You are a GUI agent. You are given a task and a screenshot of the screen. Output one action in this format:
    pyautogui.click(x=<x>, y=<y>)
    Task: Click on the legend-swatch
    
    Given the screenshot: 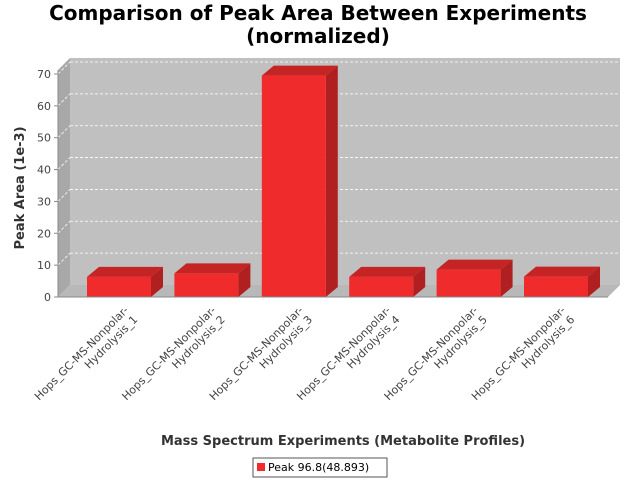 What is the action you would take?
    pyautogui.click(x=261, y=467)
    